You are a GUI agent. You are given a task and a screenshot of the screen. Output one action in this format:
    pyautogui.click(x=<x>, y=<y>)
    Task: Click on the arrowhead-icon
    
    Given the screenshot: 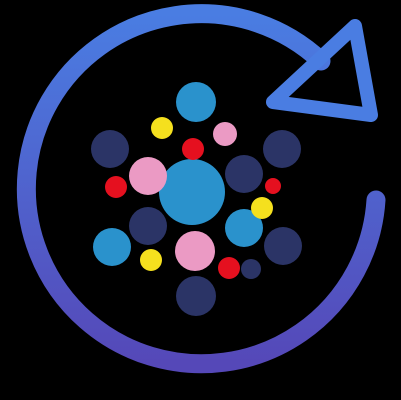 What is the action you would take?
    pyautogui.click(x=322, y=70)
    